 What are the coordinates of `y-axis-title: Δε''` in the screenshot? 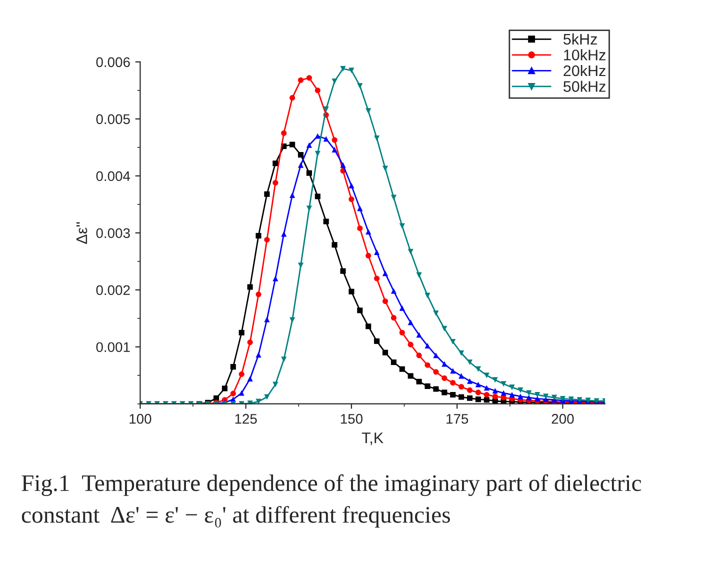 It's located at (82, 233).